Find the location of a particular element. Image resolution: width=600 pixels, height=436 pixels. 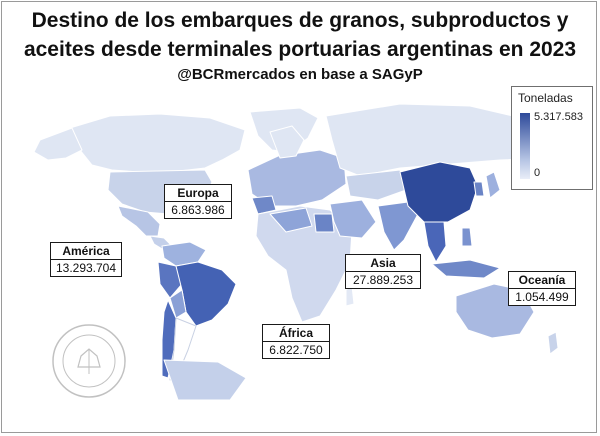

bolivia-shape is located at coordinates (178, 304).